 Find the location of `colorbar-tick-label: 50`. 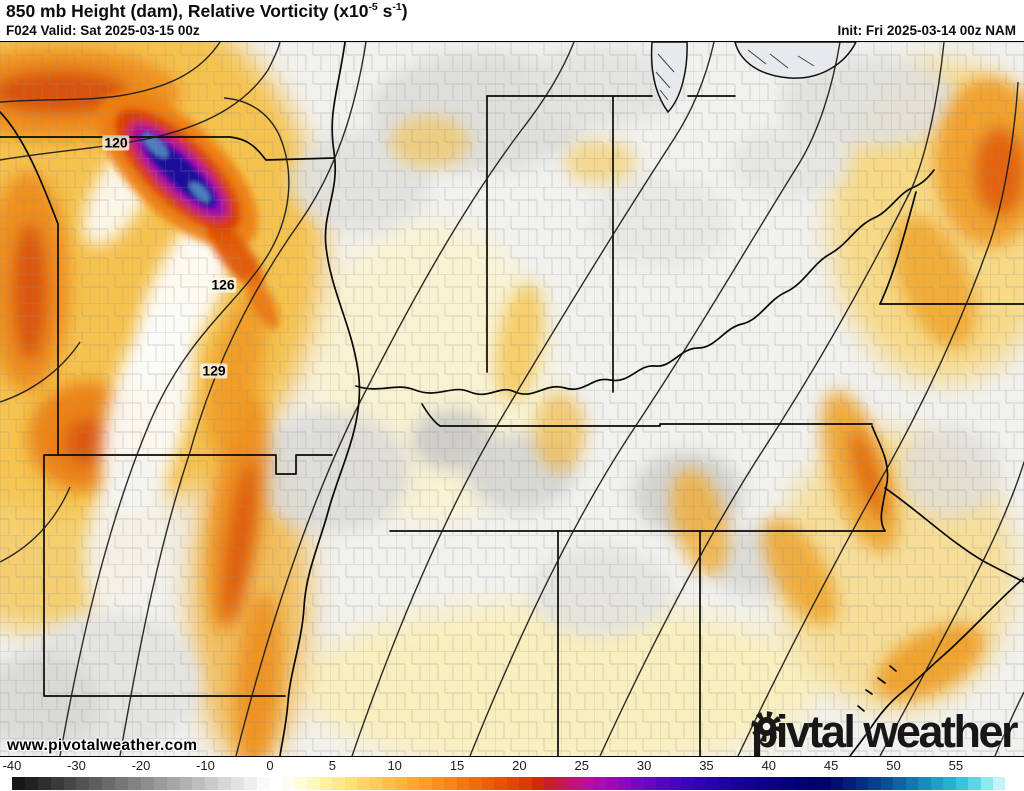

colorbar-tick-label: 50 is located at coordinates (893, 765).